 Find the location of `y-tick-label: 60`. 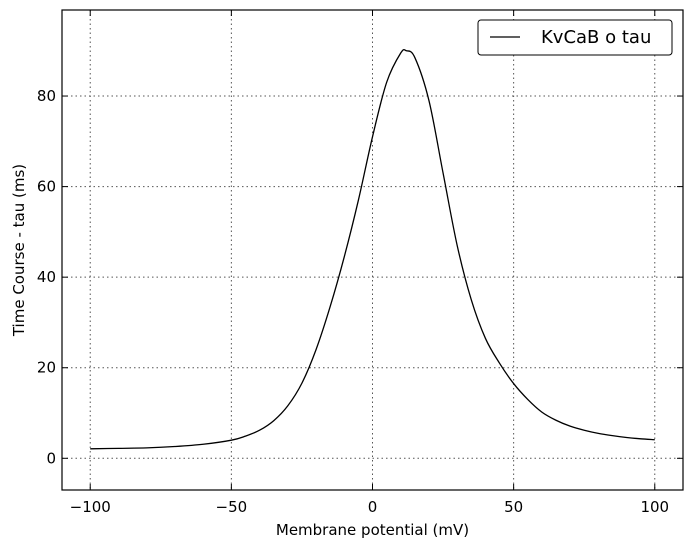

y-tick-label: 60 is located at coordinates (46, 187).